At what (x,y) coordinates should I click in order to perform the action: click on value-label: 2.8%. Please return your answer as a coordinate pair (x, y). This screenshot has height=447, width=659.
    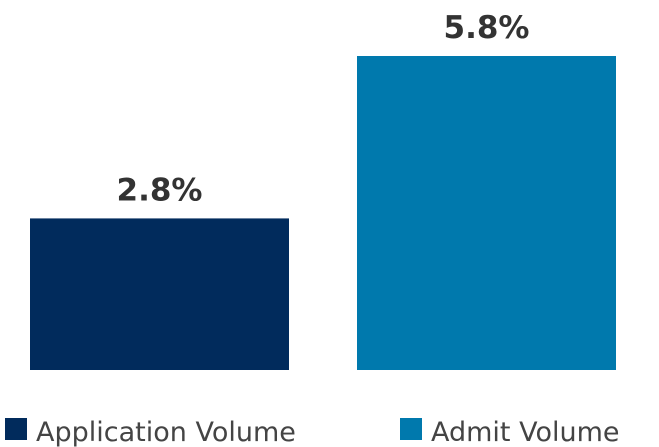
    Looking at the image, I should click on (160, 190).